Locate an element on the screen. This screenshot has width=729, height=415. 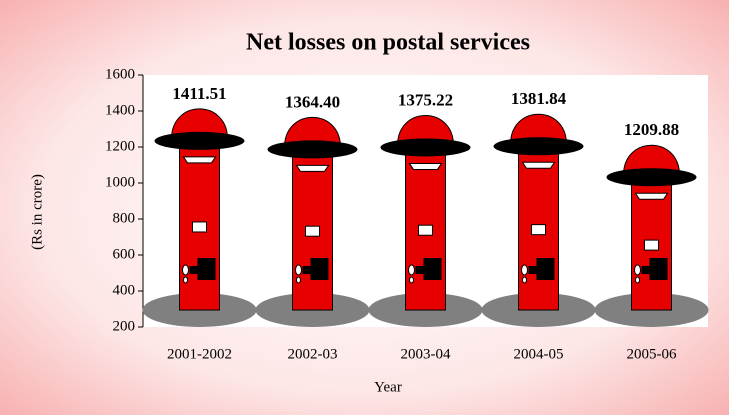
y-tick-label: 1000 is located at coordinates (120, 182).